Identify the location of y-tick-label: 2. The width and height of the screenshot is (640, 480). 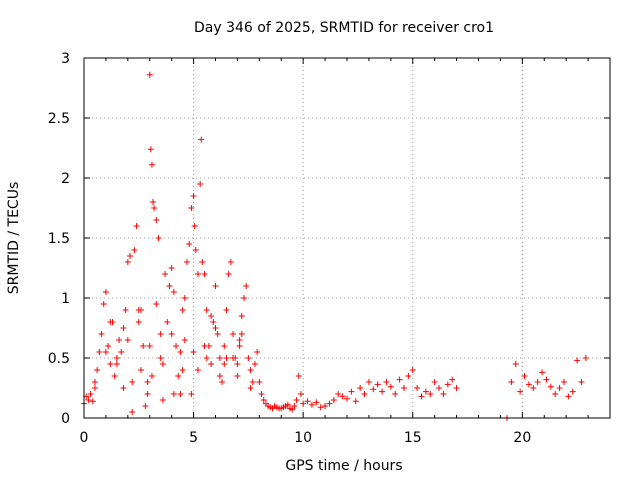
(65, 179).